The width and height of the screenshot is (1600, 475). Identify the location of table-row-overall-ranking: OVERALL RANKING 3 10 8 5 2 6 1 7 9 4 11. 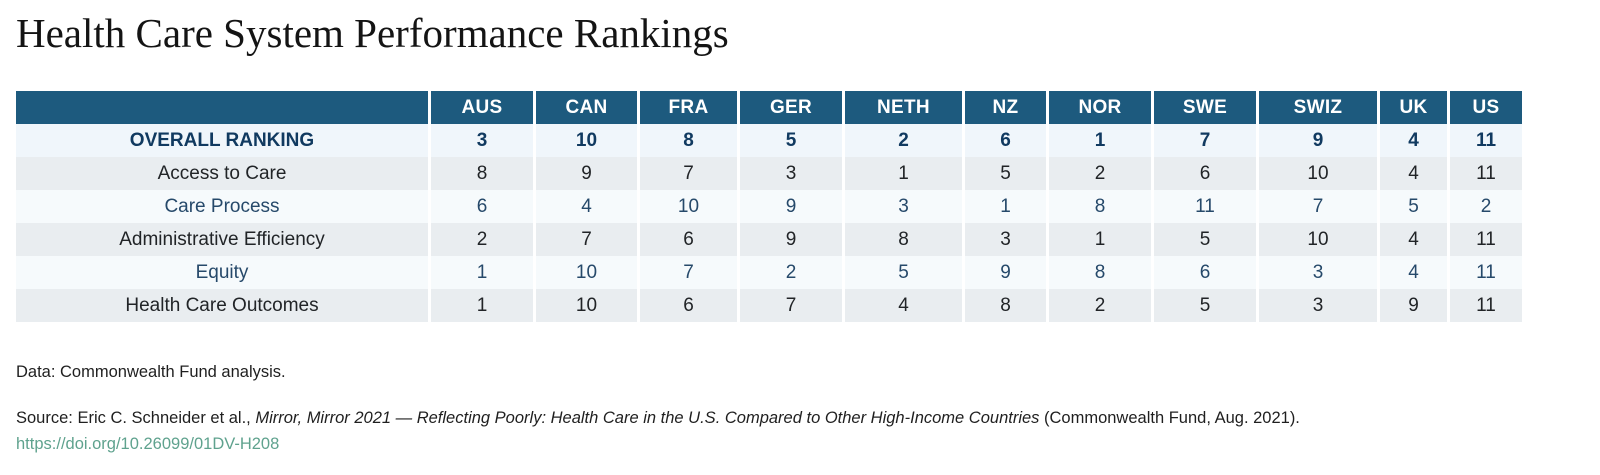
(769, 141).